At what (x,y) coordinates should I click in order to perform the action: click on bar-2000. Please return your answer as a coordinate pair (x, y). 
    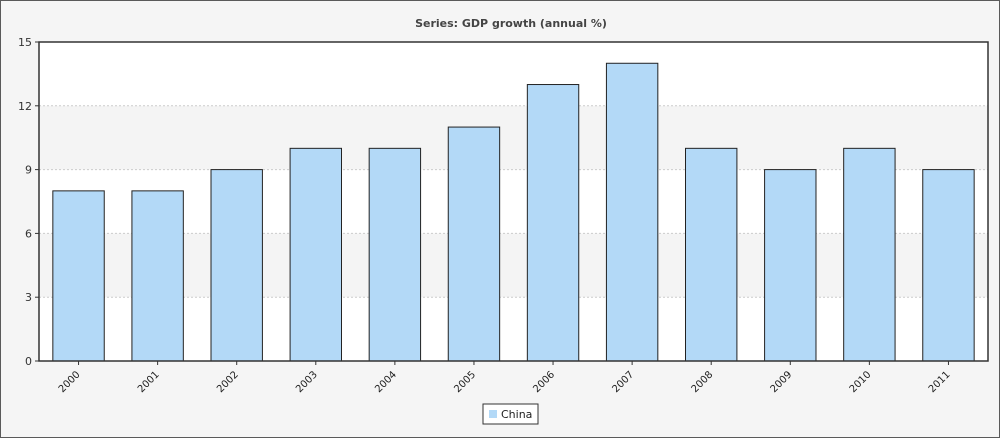
    Looking at the image, I should click on (78, 276).